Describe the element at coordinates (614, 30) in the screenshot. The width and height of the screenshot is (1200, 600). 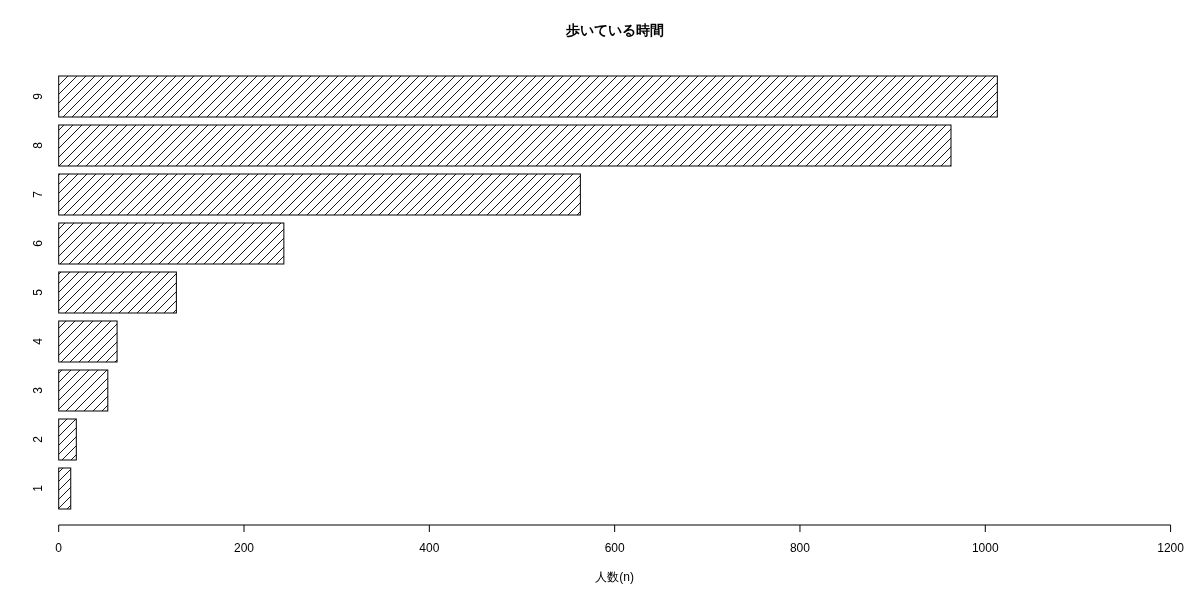
I see `chart-title: 歩いている時間` at that location.